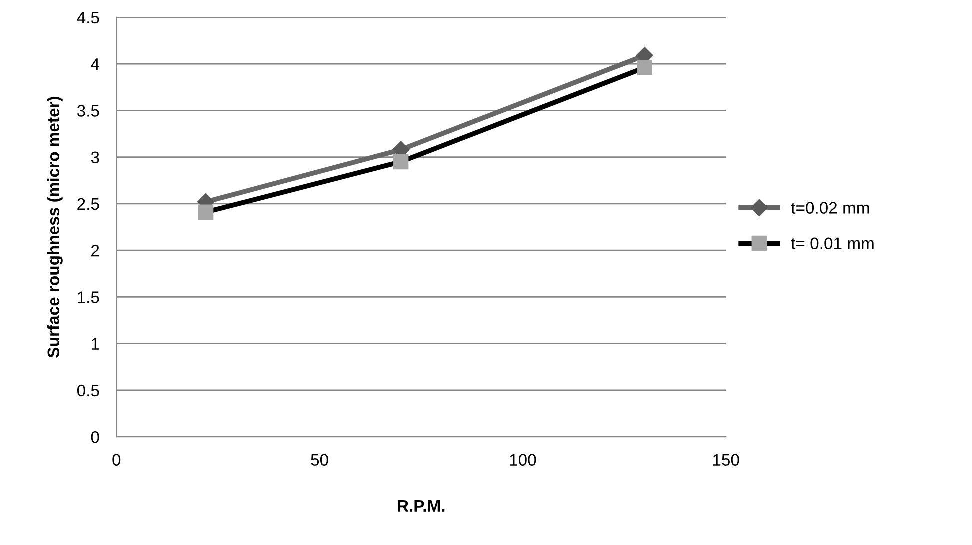 Image resolution: width=972 pixels, height=545 pixels. I want to click on legend-label: t=0.02 mm, so click(830, 208).